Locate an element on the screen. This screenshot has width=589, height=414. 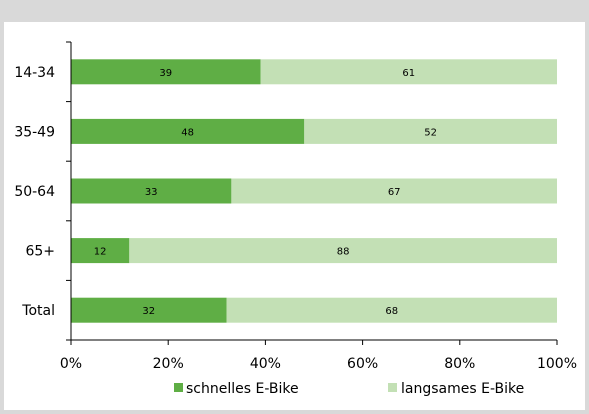
bar-value-label: 67 is located at coordinates (394, 192).